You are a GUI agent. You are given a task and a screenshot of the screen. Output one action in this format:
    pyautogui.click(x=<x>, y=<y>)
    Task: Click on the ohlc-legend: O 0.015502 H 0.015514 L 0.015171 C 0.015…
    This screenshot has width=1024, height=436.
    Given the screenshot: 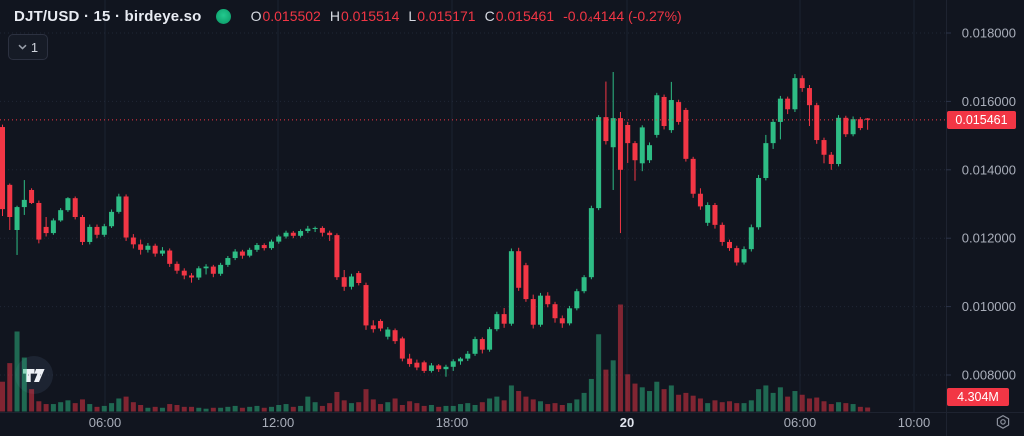 What is the action you would take?
    pyautogui.click(x=466, y=16)
    